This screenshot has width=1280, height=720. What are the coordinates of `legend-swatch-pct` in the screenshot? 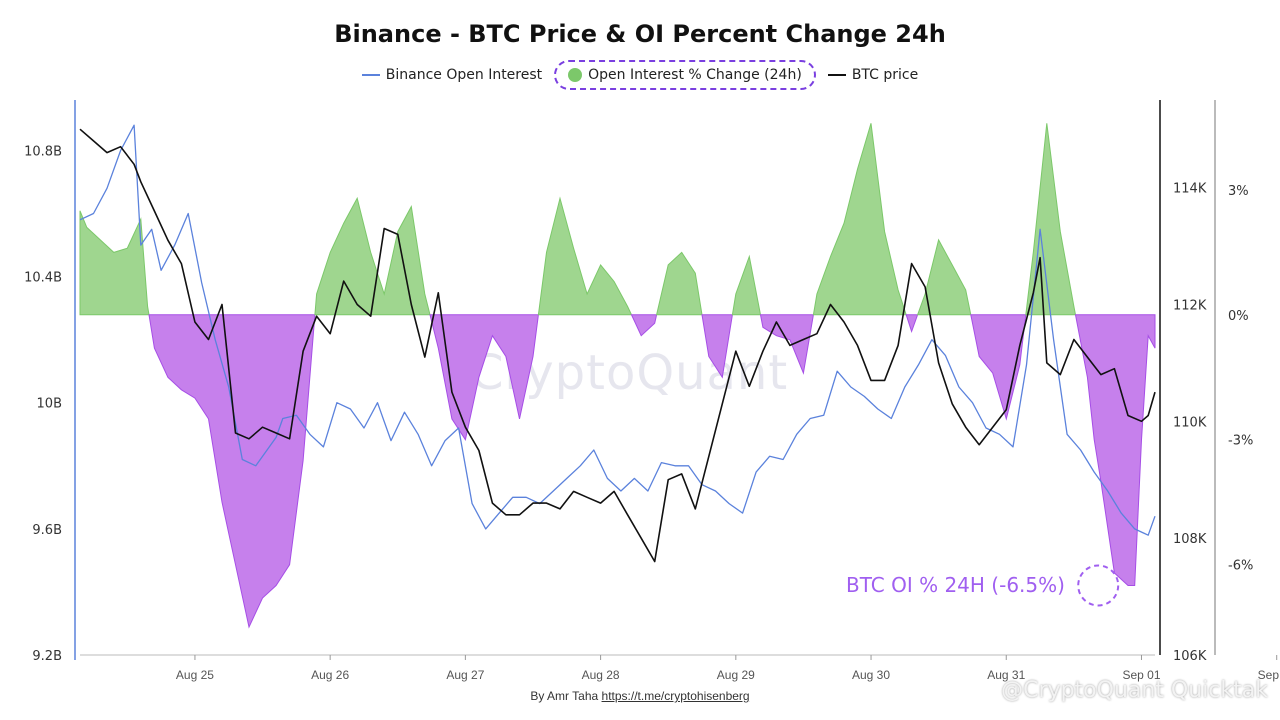 It's located at (575, 75).